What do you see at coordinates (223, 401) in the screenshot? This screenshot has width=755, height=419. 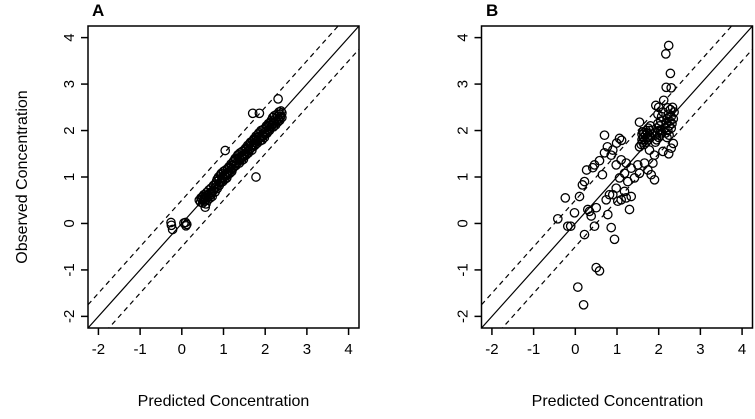 I see `panel-a-x-axis-title: Predicted Concentration` at bounding box center [223, 401].